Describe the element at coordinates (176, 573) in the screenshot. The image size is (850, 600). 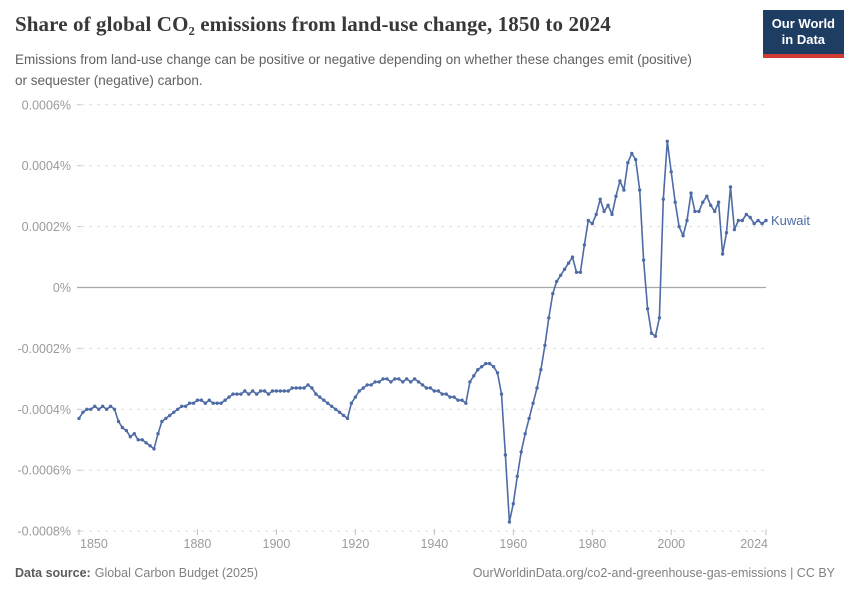
I see `data-source-value: Global Carbon Budget (2025)` at that location.